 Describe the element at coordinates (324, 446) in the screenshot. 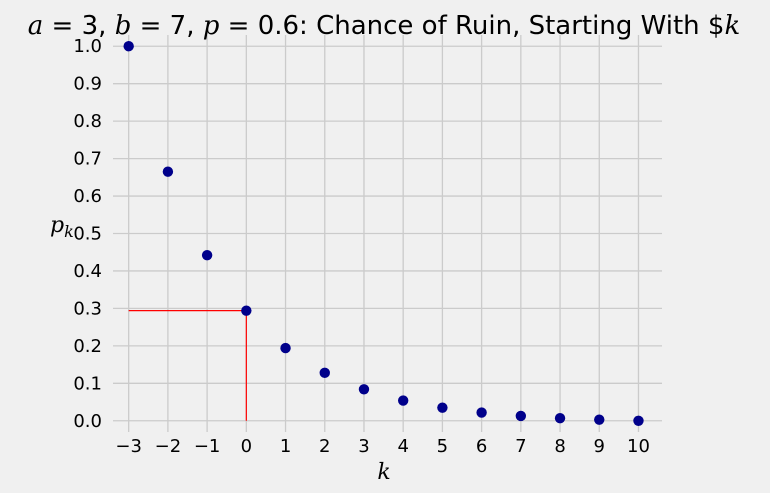

I see `x-tick-label-5: 2` at that location.